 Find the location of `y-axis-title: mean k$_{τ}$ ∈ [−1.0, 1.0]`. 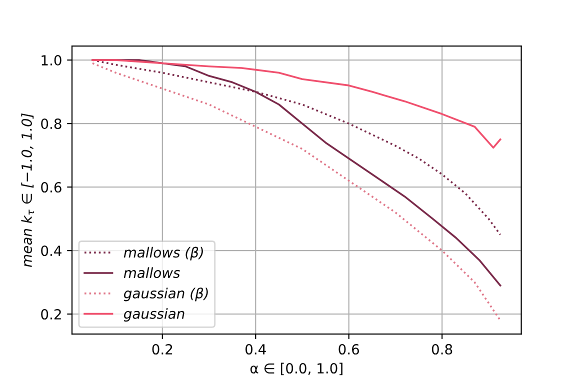

y-axis-title: mean k$_{τ}$ ∈ [−1.0, 1.0] is located at coordinates (27, 190).